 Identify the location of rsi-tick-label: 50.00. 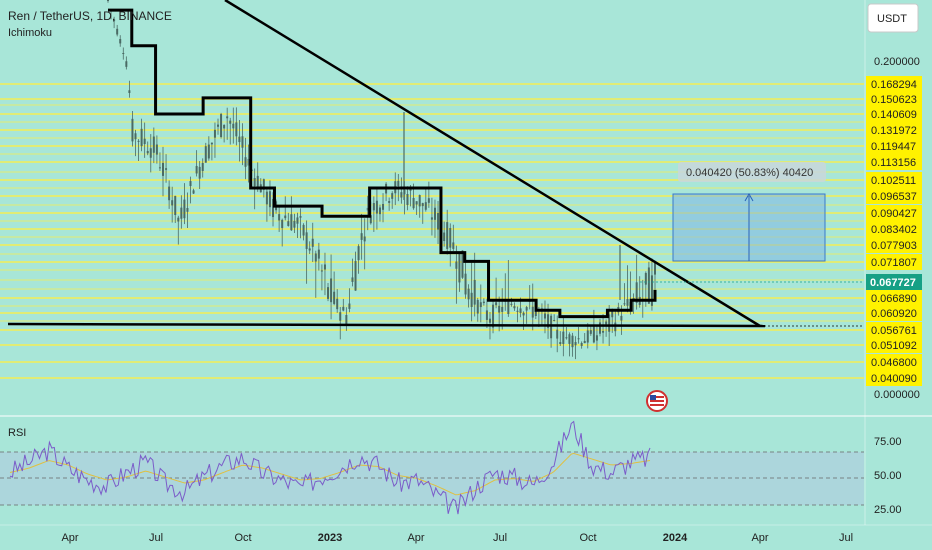
(888, 476).